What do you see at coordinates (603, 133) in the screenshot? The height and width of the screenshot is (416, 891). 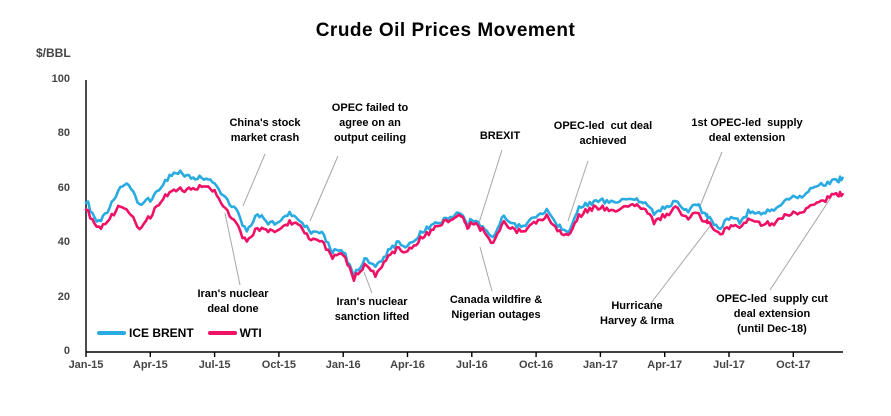 I see `event-annotation: OPEC-led cut deal achieved` at bounding box center [603, 133].